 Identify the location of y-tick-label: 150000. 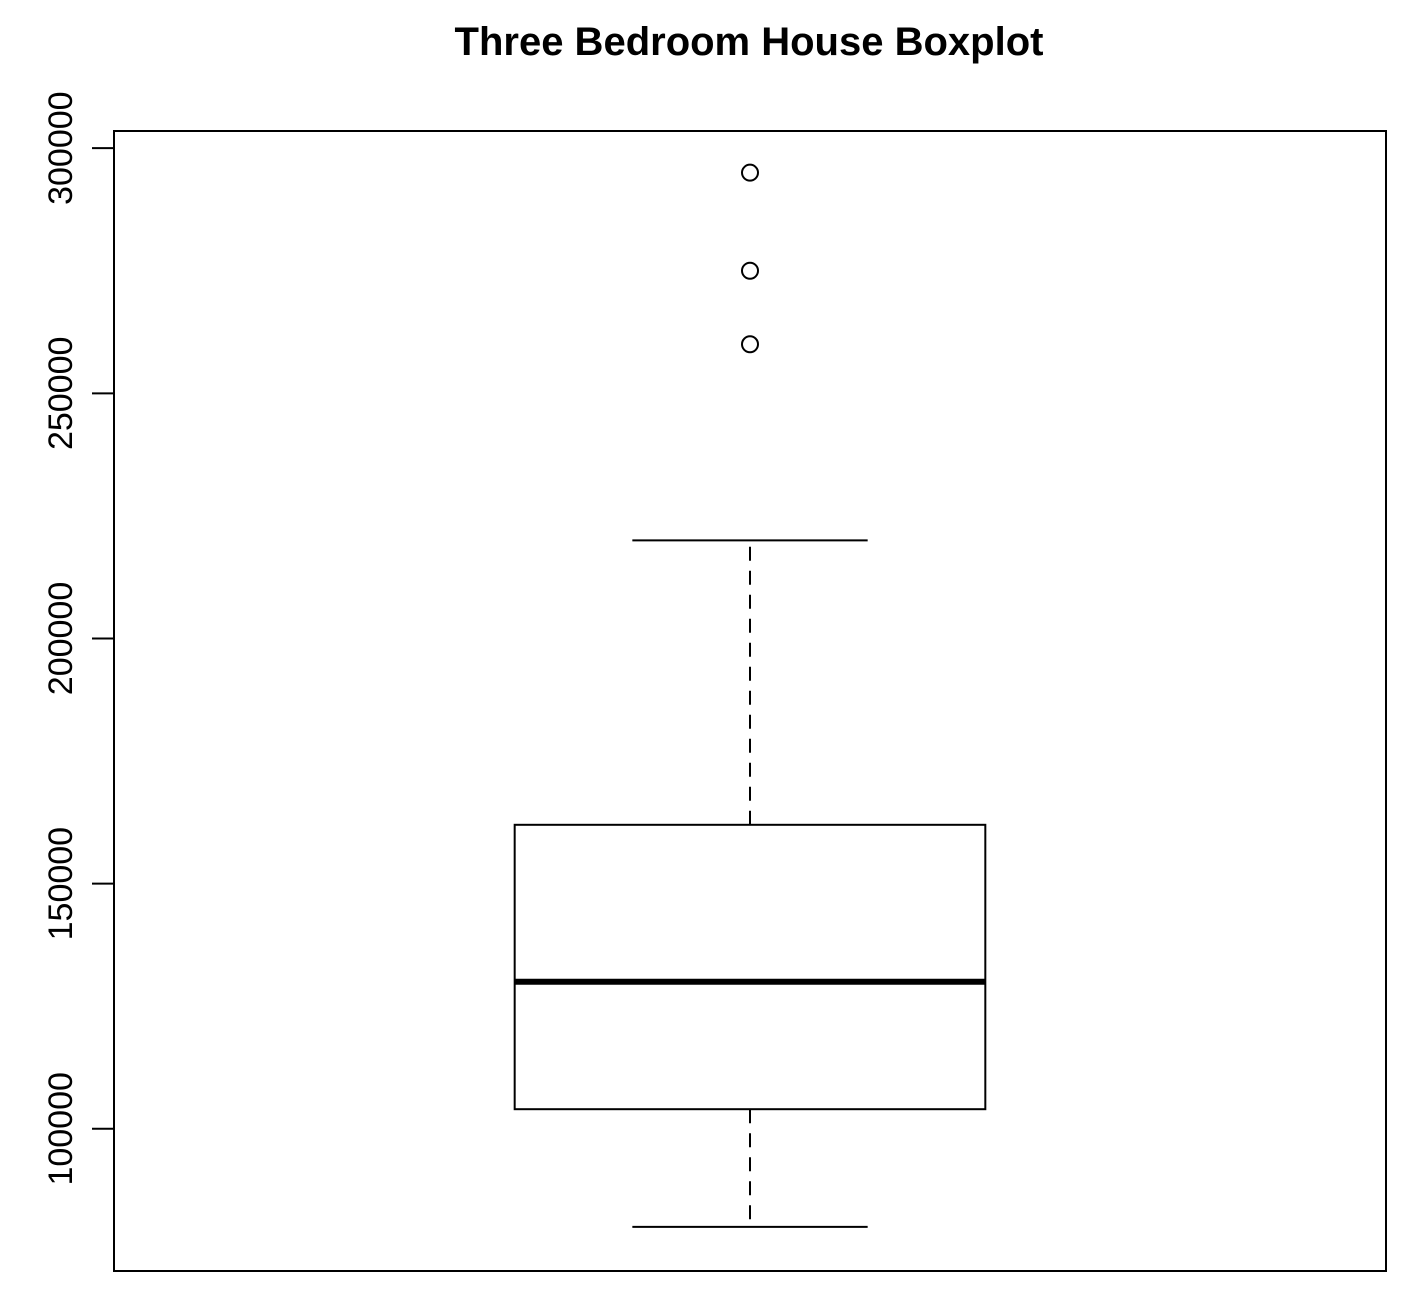
(61, 883).